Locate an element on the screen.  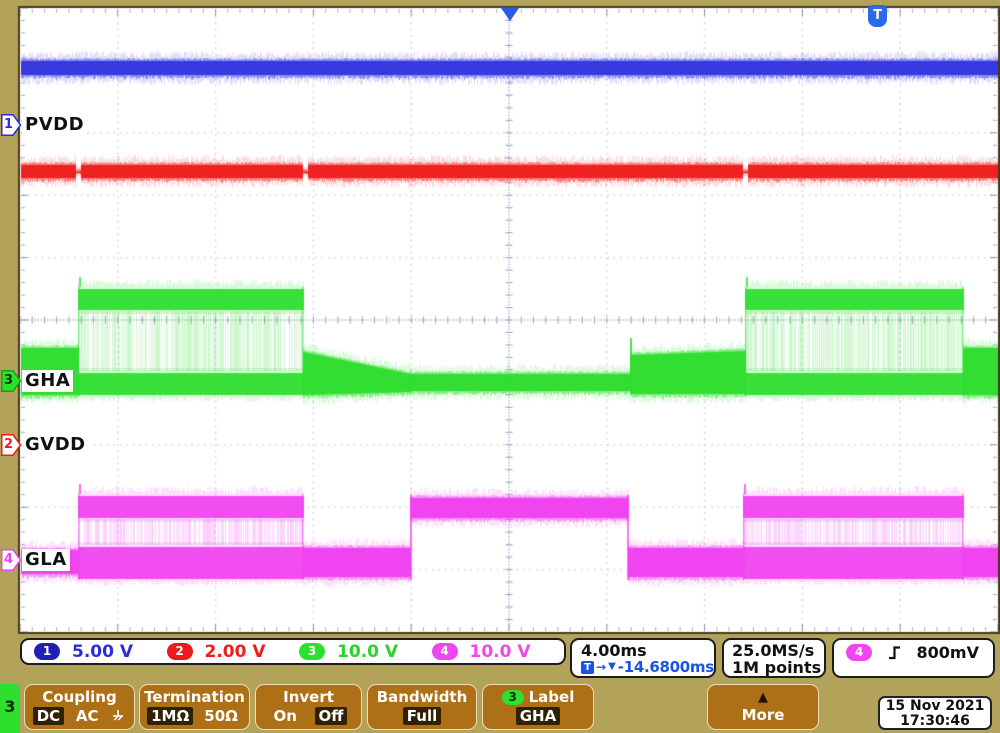
ch3-waveform-label: GHA is located at coordinates (48, 381).